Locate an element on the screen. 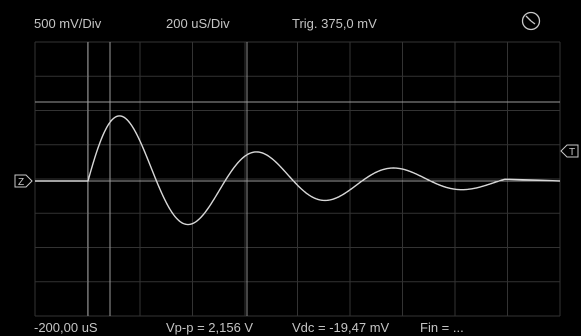  clock-icon is located at coordinates (531, 21).